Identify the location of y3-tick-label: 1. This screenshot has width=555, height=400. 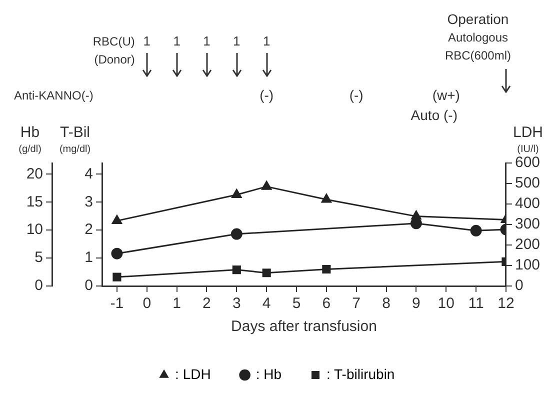
(88, 257).